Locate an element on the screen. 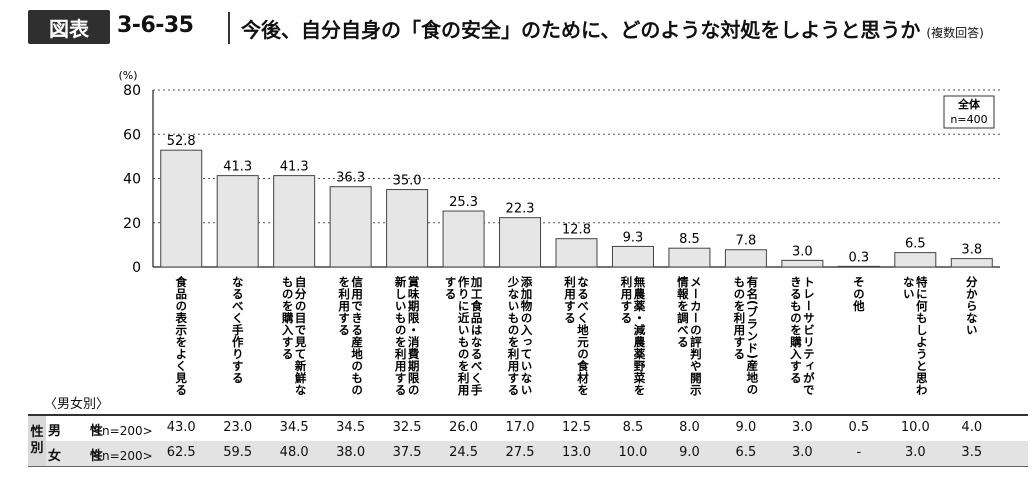 The image size is (1034, 478). bar-value-label: 52.8 is located at coordinates (181, 141).